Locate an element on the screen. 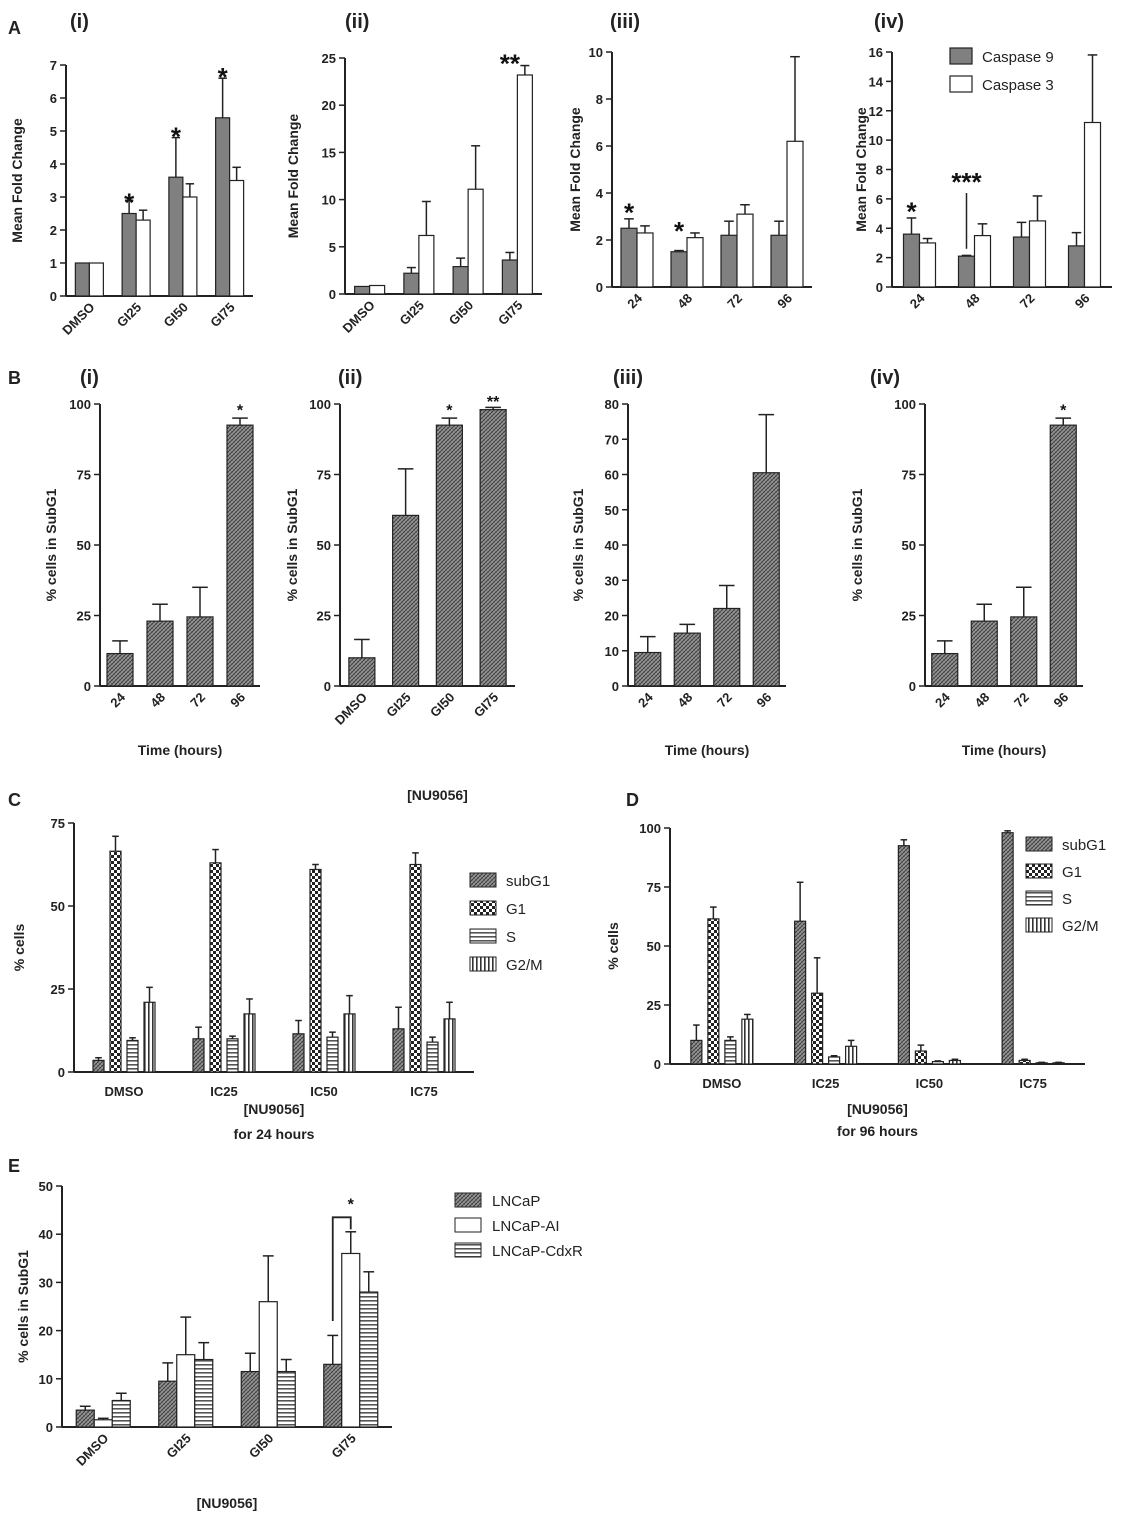 The image size is (1127, 1518). y-tick-label-A-i: 5 is located at coordinates (53, 131).